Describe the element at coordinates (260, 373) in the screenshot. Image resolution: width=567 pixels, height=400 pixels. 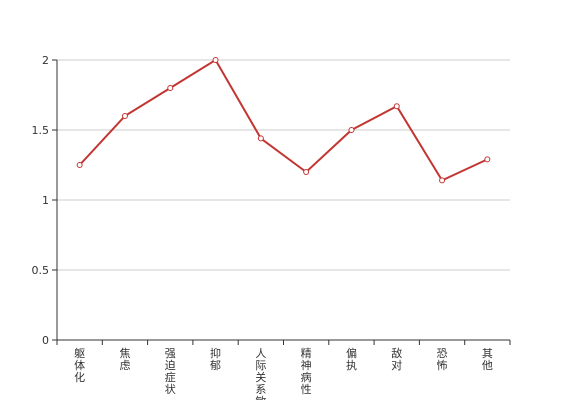
I see `x-tick-label: 人际关系敏感` at that location.